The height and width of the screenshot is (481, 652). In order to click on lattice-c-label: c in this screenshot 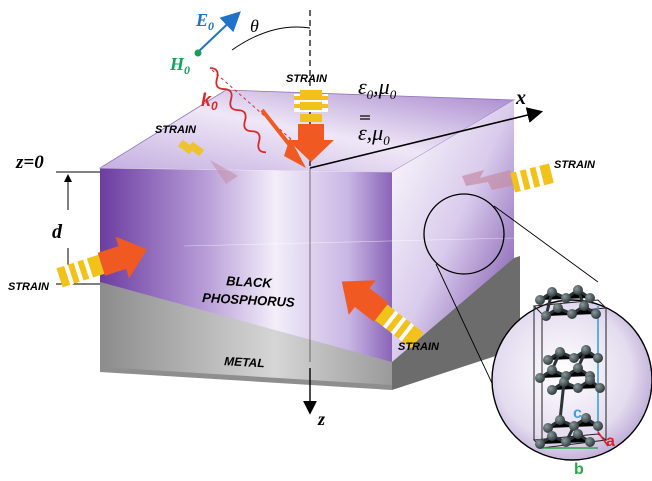, I will do `click(577, 413)`.